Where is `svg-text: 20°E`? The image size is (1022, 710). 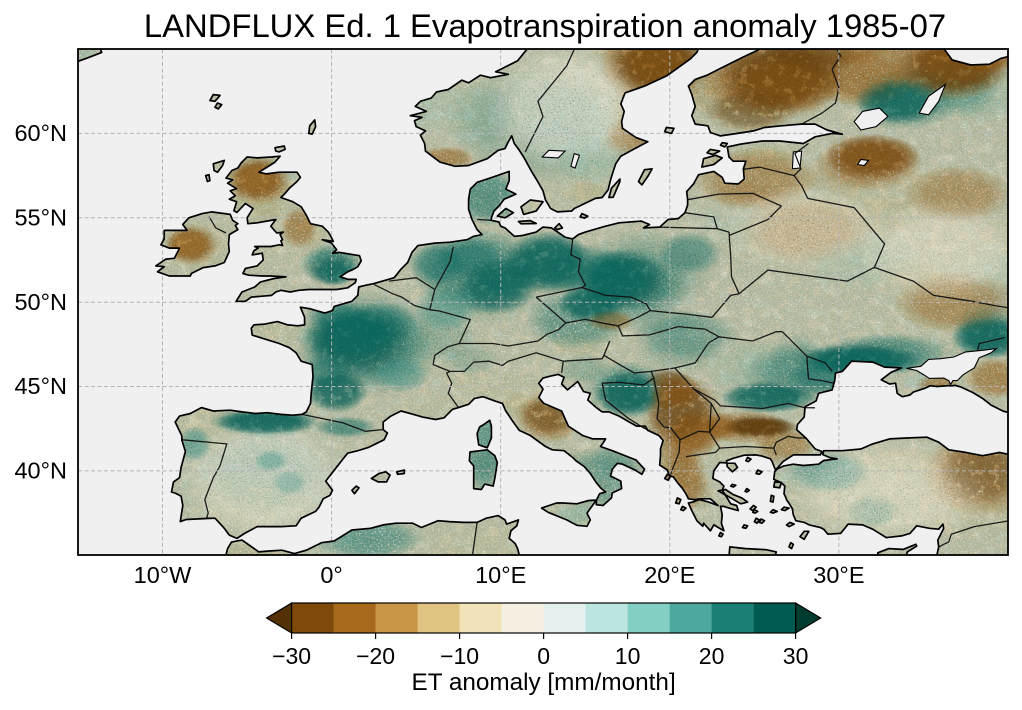
svg-text: 20°E is located at coordinates (669, 575).